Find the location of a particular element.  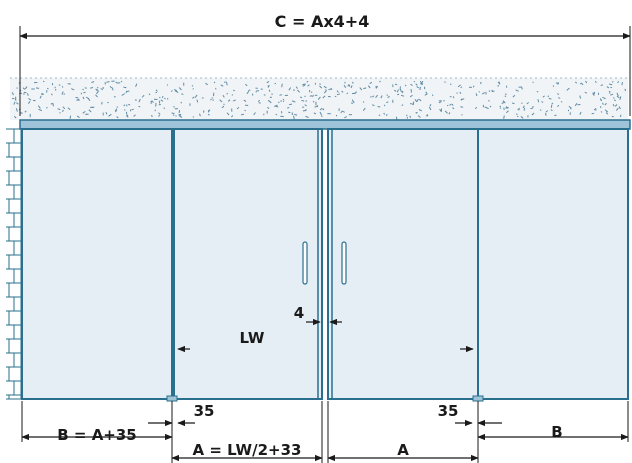

label-gap: 4 is located at coordinates (299, 313).